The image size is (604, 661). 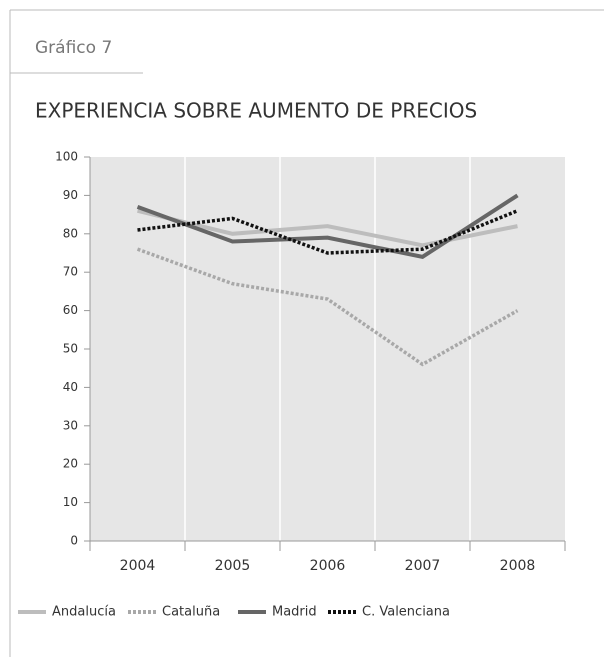 What do you see at coordinates (70, 310) in the screenshot?
I see `y-tick-label: 60` at bounding box center [70, 310].